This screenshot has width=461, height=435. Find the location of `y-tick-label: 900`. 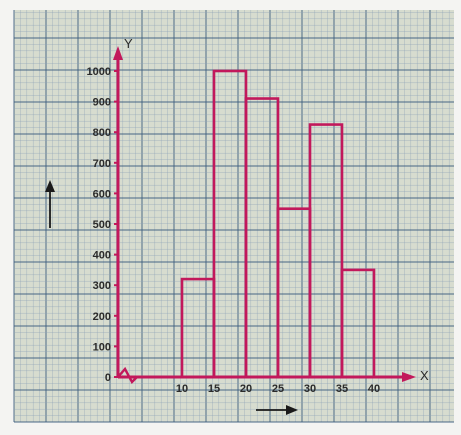

y-tick-label: 900 is located at coordinates (102, 103).